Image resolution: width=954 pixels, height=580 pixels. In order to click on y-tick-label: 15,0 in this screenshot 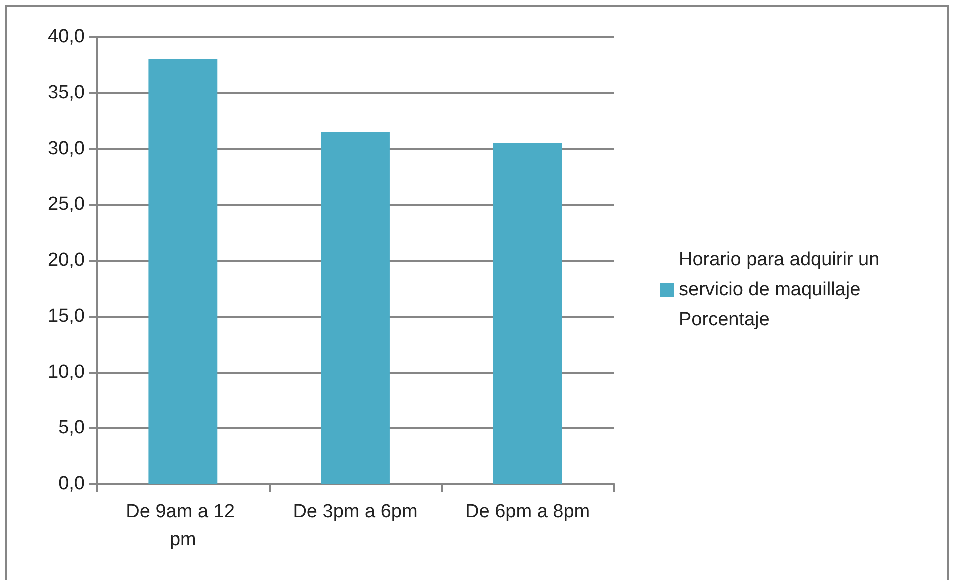, I will do `click(66, 316)`.